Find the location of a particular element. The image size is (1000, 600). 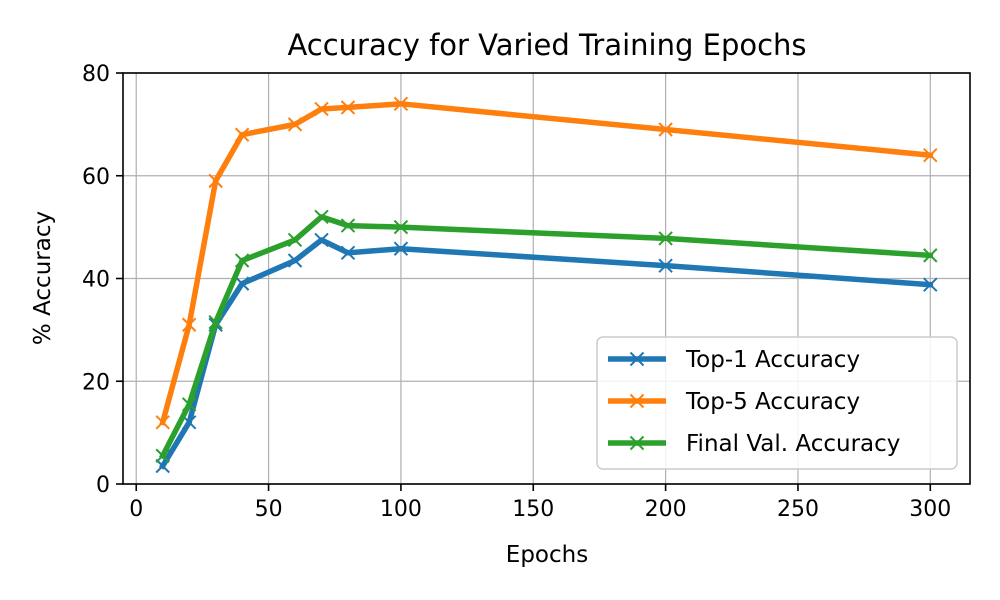

x-tick-label: 300 is located at coordinates (930, 509).